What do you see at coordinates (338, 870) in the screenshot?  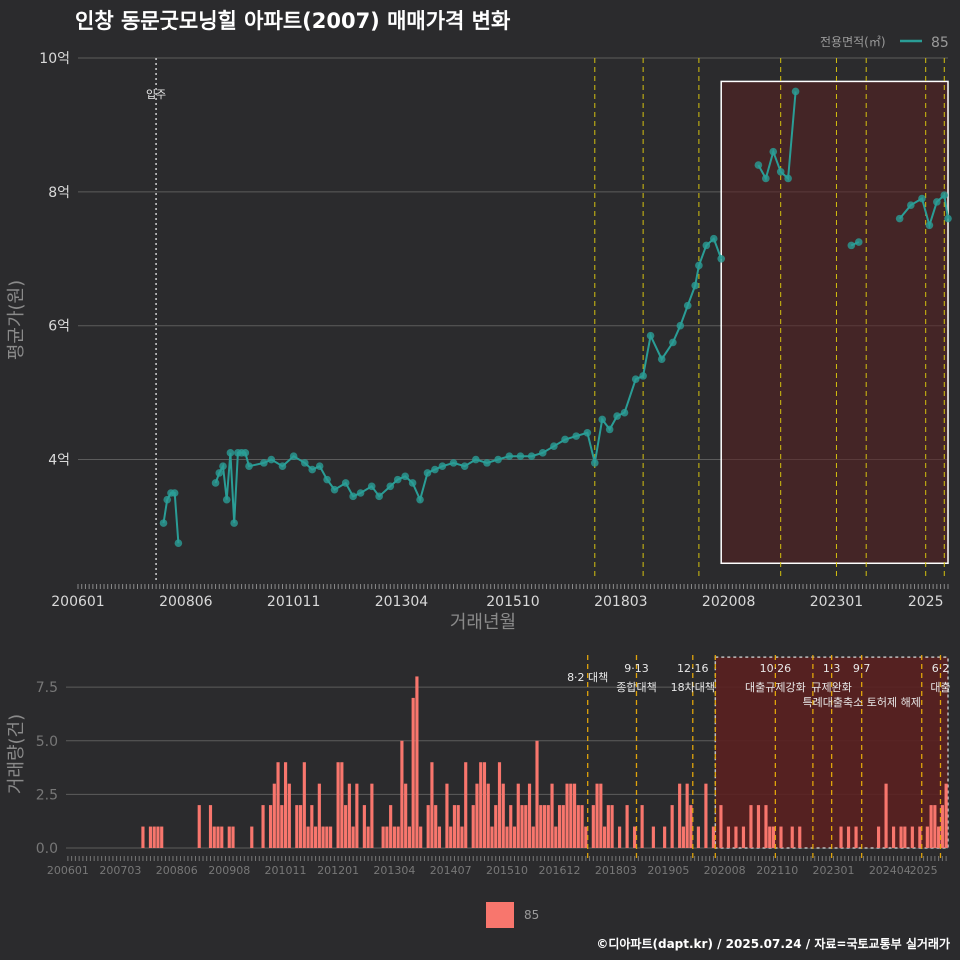 I see `bar-x-tick-label: 201201` at bounding box center [338, 870].